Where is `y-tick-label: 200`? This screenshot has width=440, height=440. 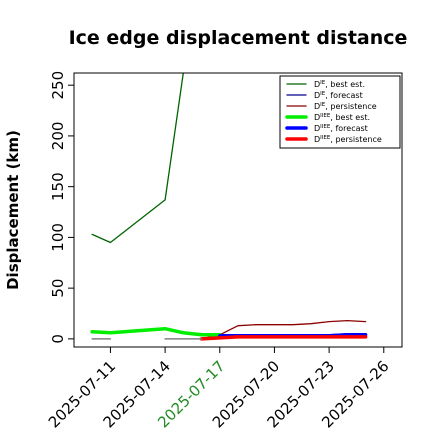
y-tick-label: 200 is located at coordinates (58, 136).